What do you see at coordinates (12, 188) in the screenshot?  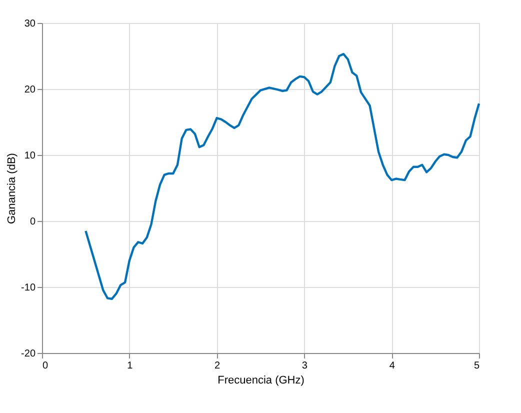 I see `y-axis-title: Ganancia (dB)` at bounding box center [12, 188].